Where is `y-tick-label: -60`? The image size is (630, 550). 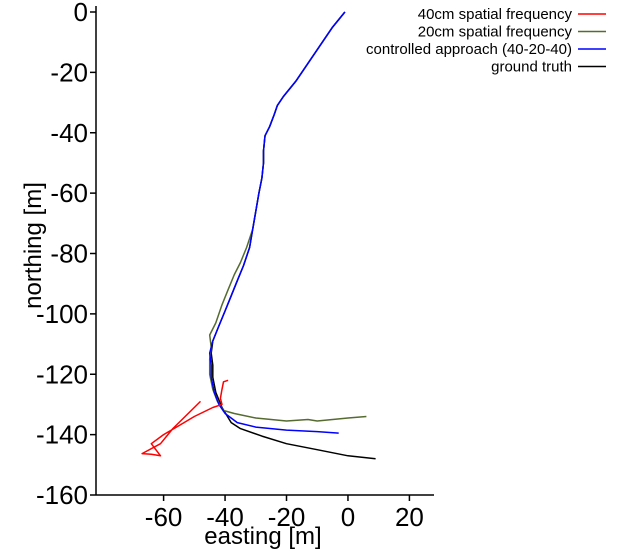
y-tick-label: -60 is located at coordinates (69, 193).